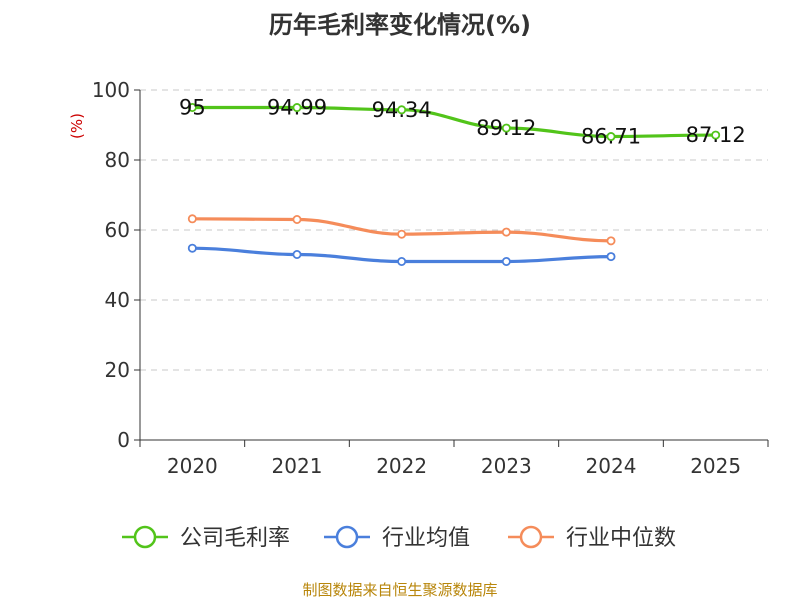 The image size is (800, 600). I want to click on data-label: 95, so click(192, 108).